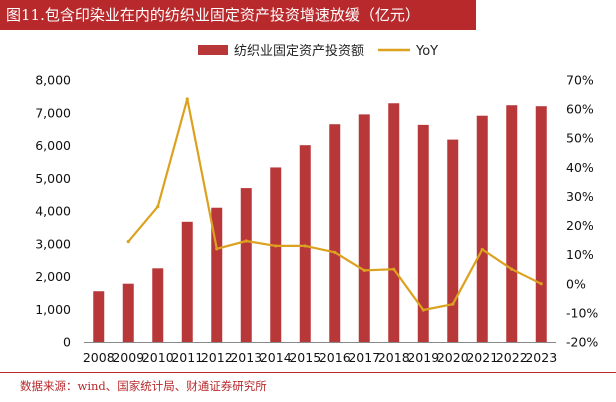 The width and height of the screenshot is (616, 402). Describe the element at coordinates (53, 211) in the screenshot. I see `left-axis-tick-label: 4,000` at that location.